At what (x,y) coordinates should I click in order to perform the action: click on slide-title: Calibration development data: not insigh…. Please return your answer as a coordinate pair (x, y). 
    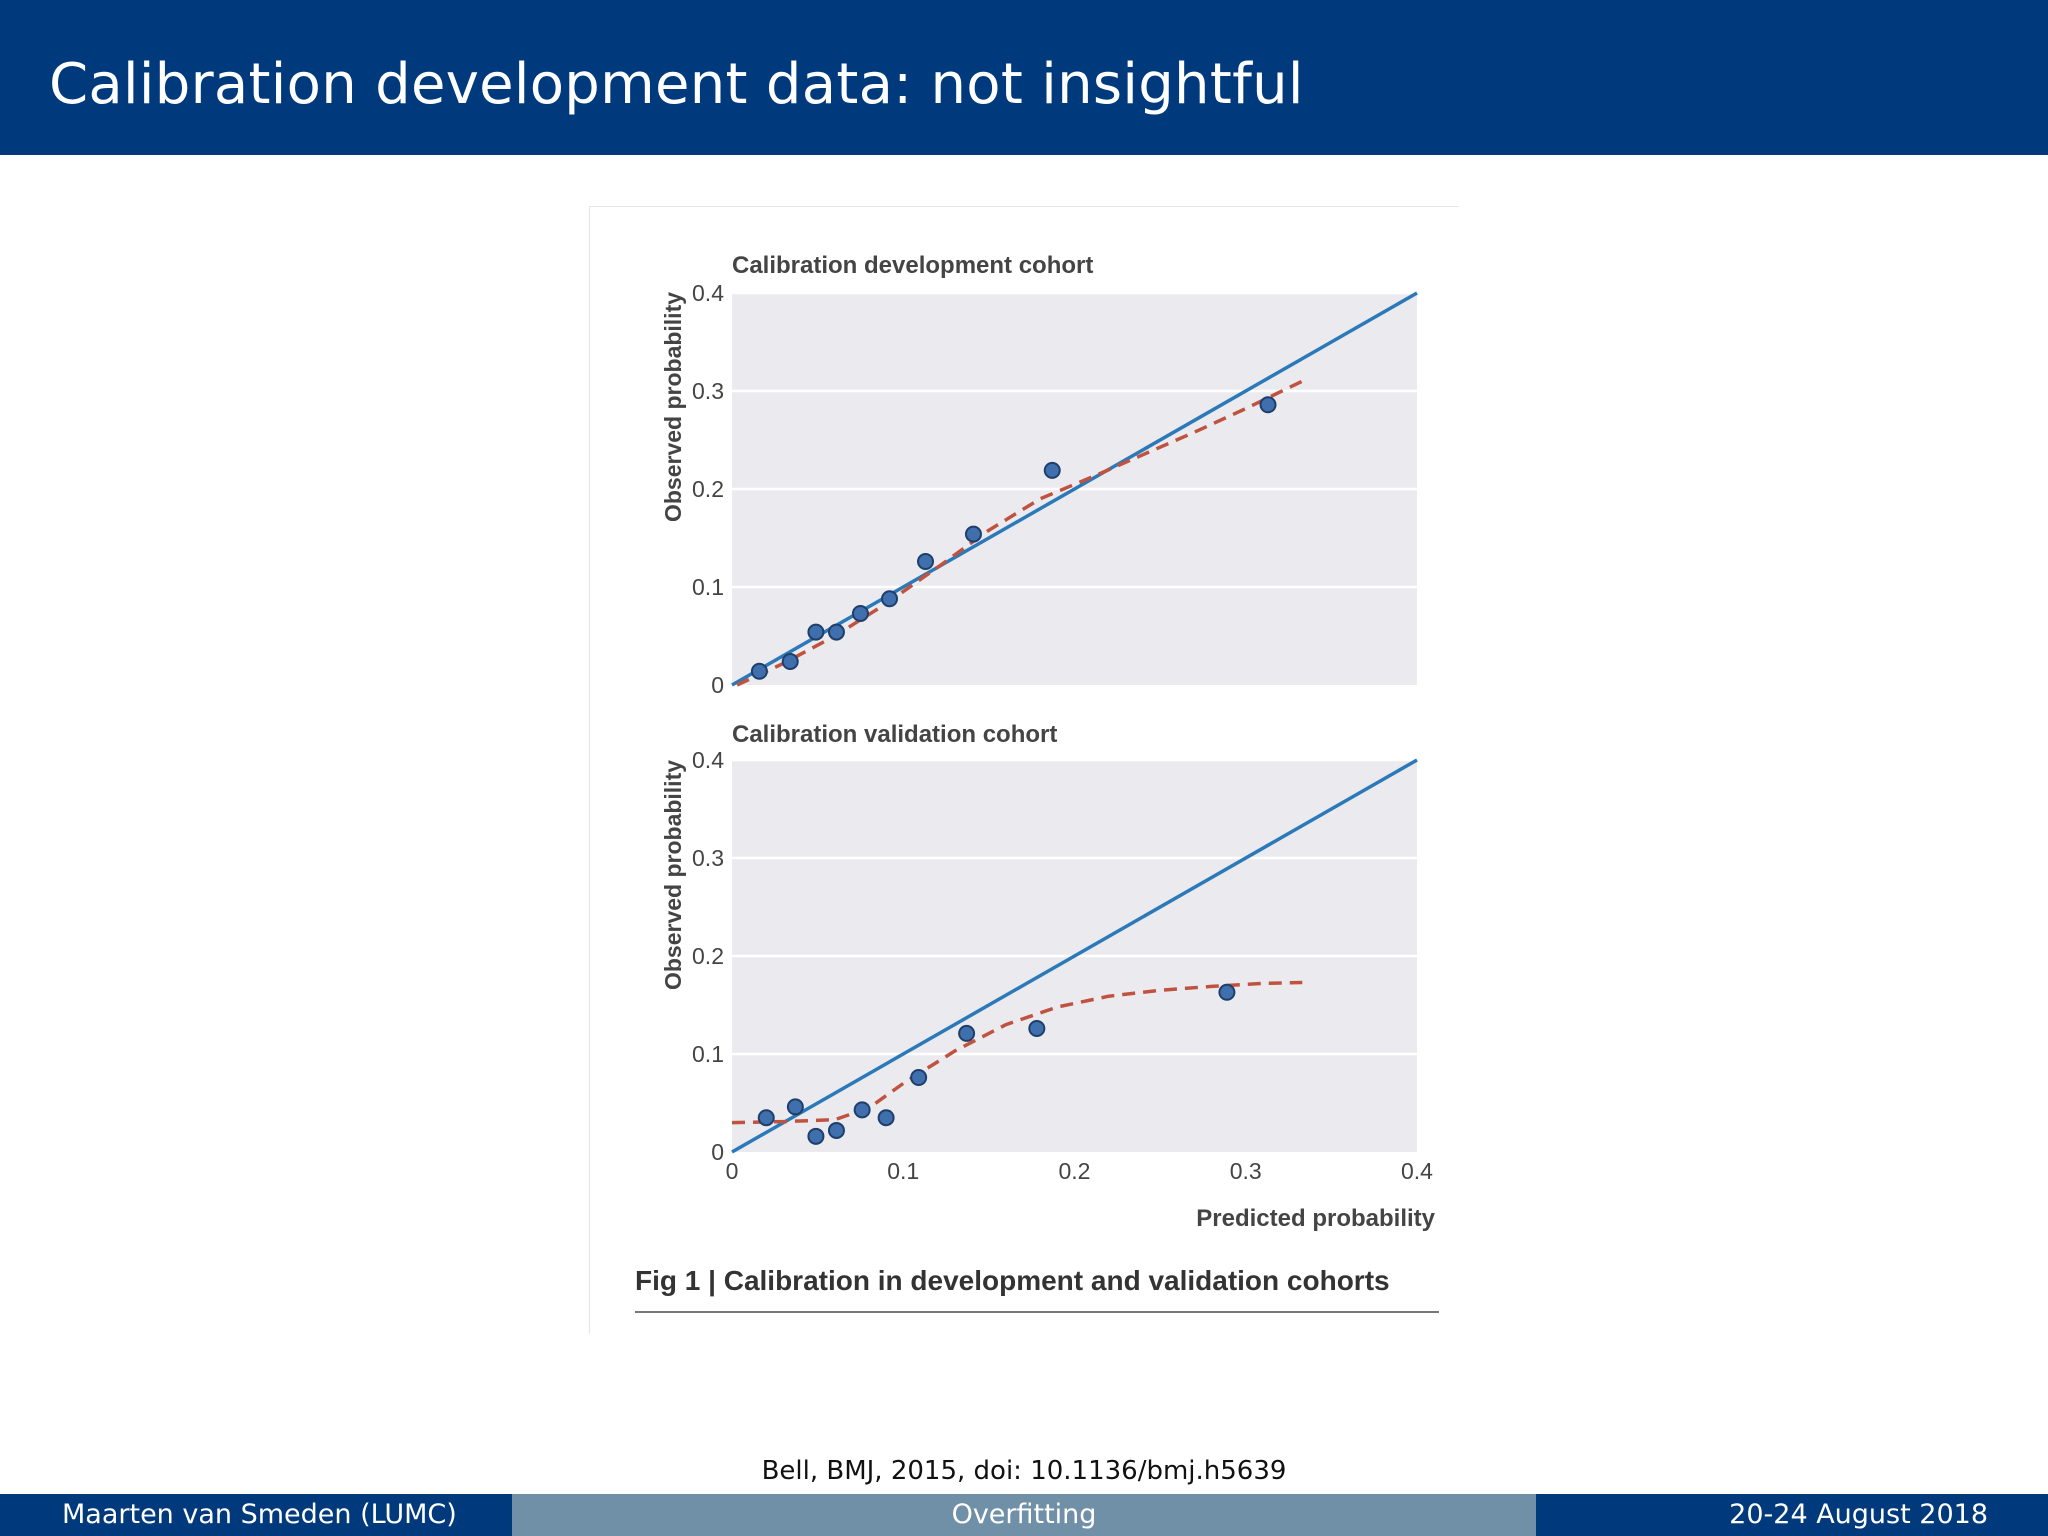
    Looking at the image, I should click on (676, 84).